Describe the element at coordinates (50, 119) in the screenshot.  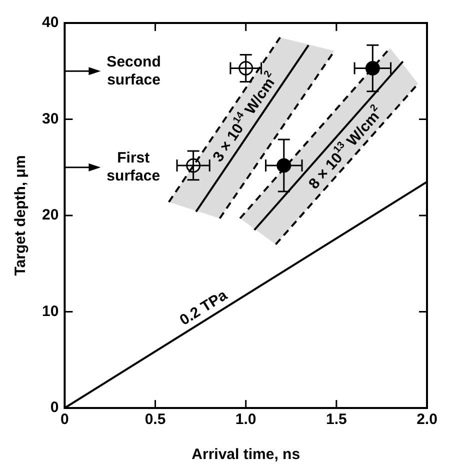
I see `y-tick-label: 30` at that location.